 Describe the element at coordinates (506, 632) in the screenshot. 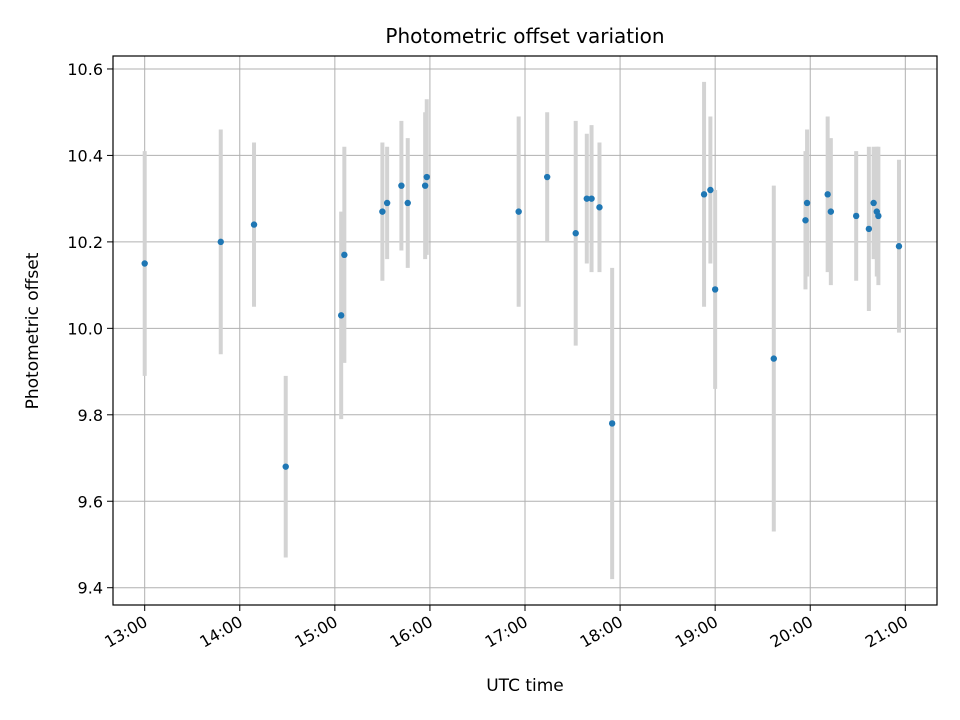

I see `x-tick-label: 17:00` at that location.